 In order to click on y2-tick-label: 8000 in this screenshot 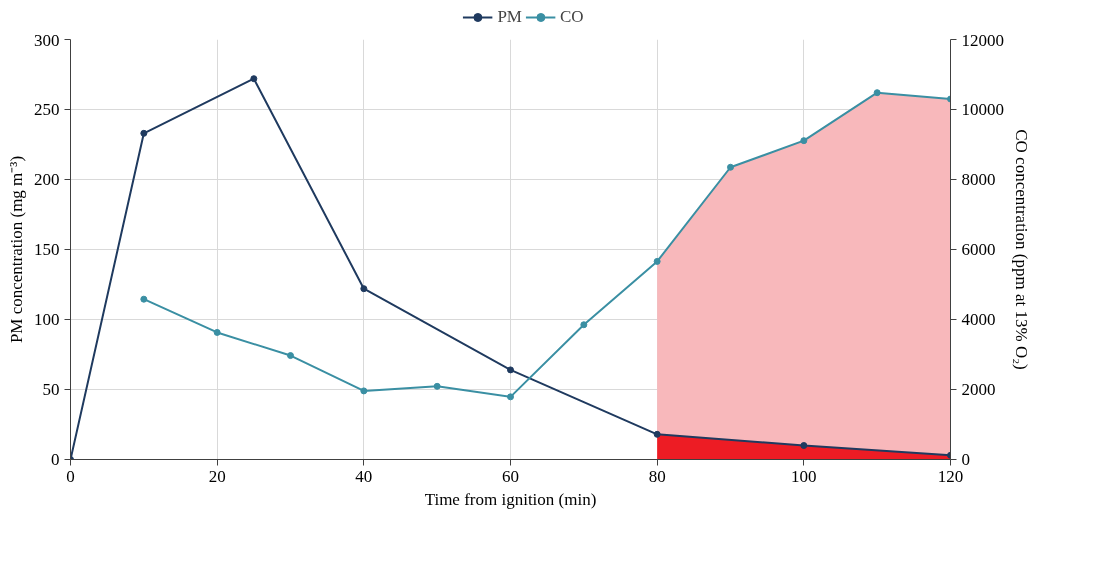, I will do `click(978, 179)`.